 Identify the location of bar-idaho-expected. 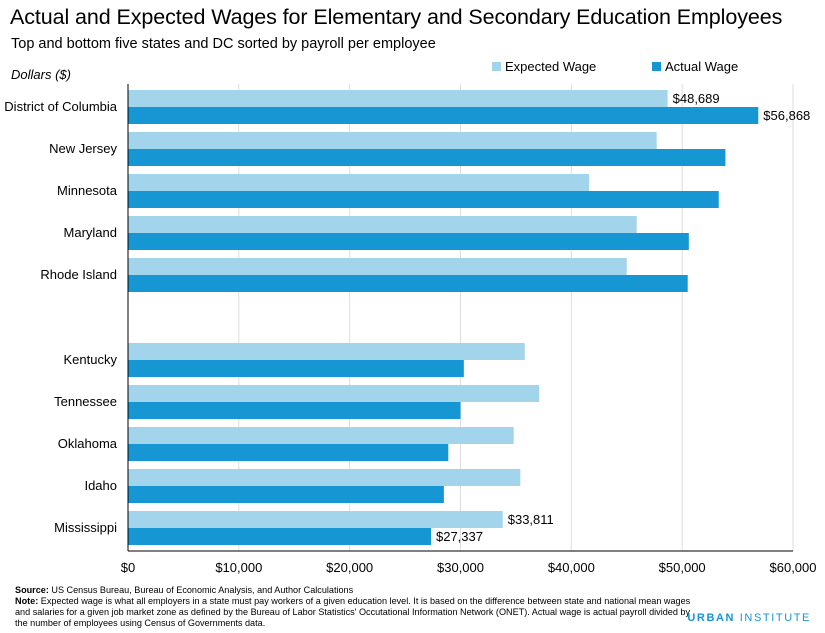
(324, 477).